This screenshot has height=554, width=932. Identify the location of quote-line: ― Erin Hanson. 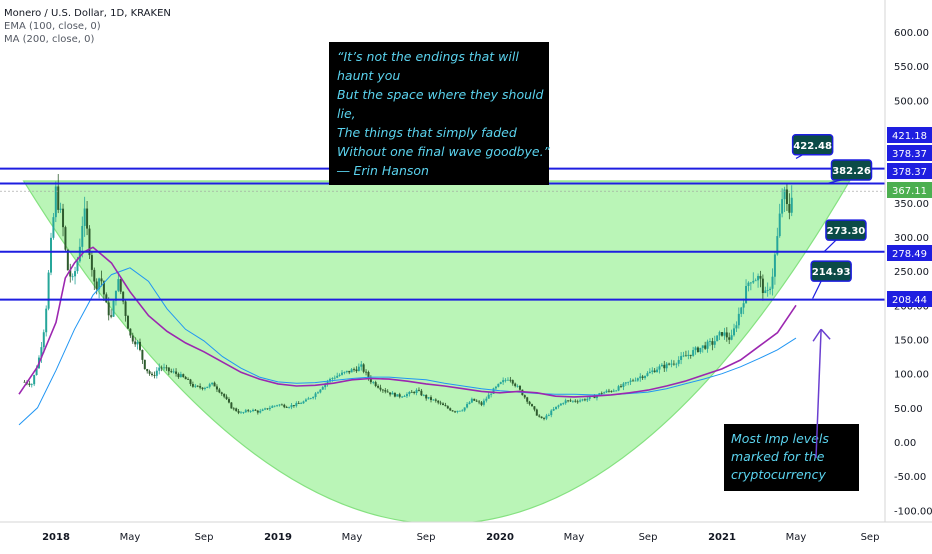
(382, 170).